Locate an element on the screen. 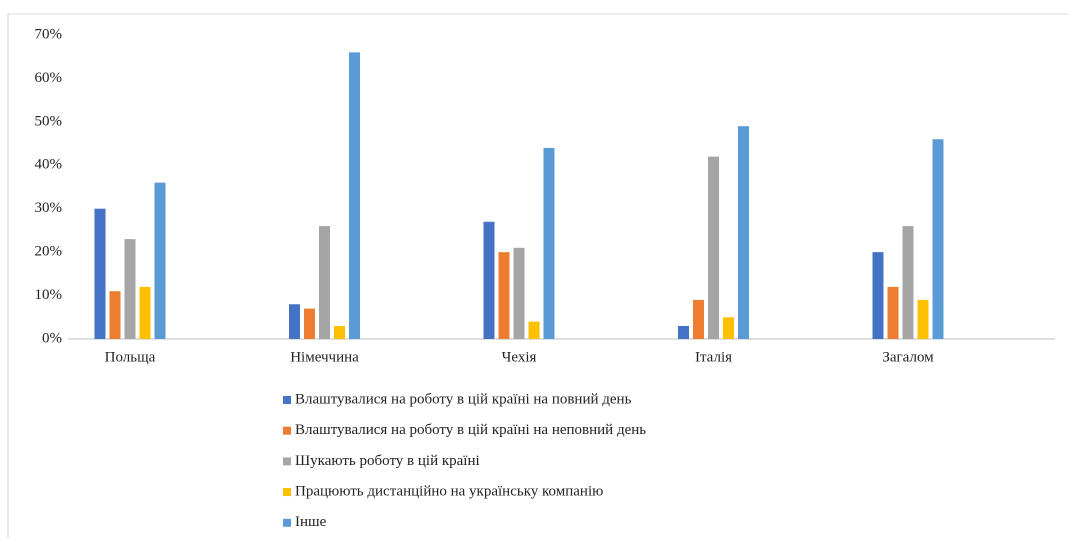 The image size is (1068, 538). x-tick-label: Загалом is located at coordinates (908, 357).